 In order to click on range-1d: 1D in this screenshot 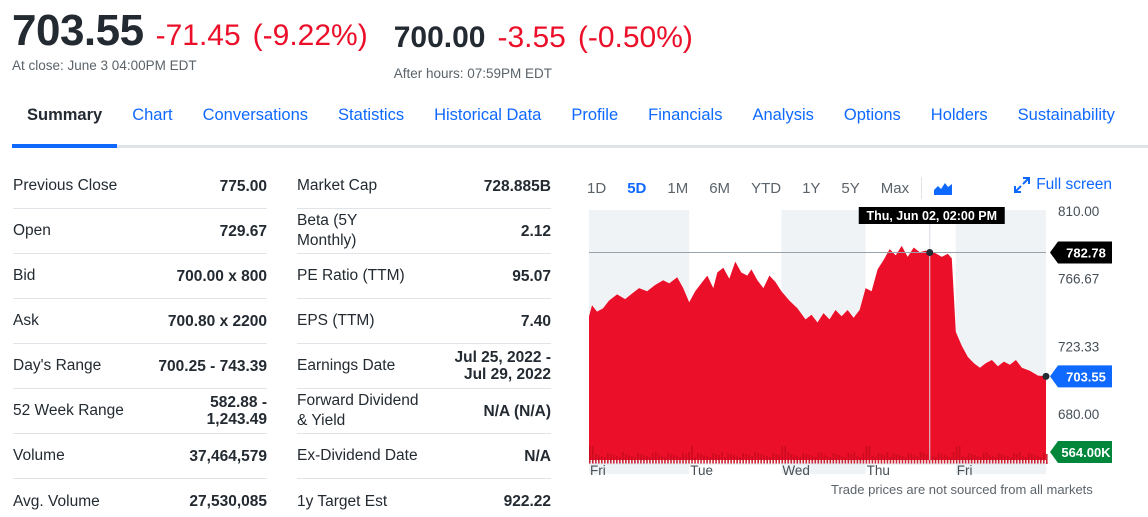, I will do `click(597, 188)`.